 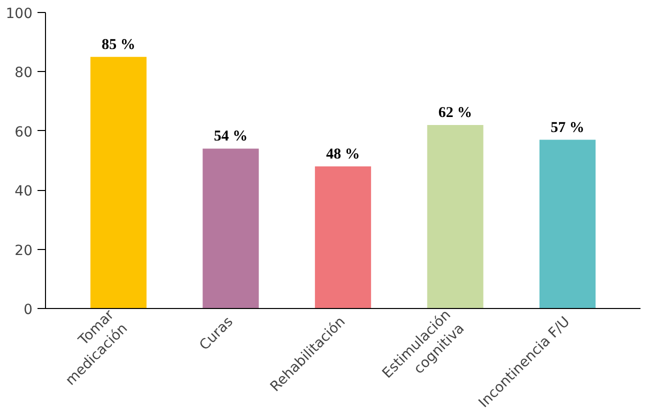 What do you see at coordinates (119, 44) in the screenshot?
I see `data-label: 85 %` at bounding box center [119, 44].